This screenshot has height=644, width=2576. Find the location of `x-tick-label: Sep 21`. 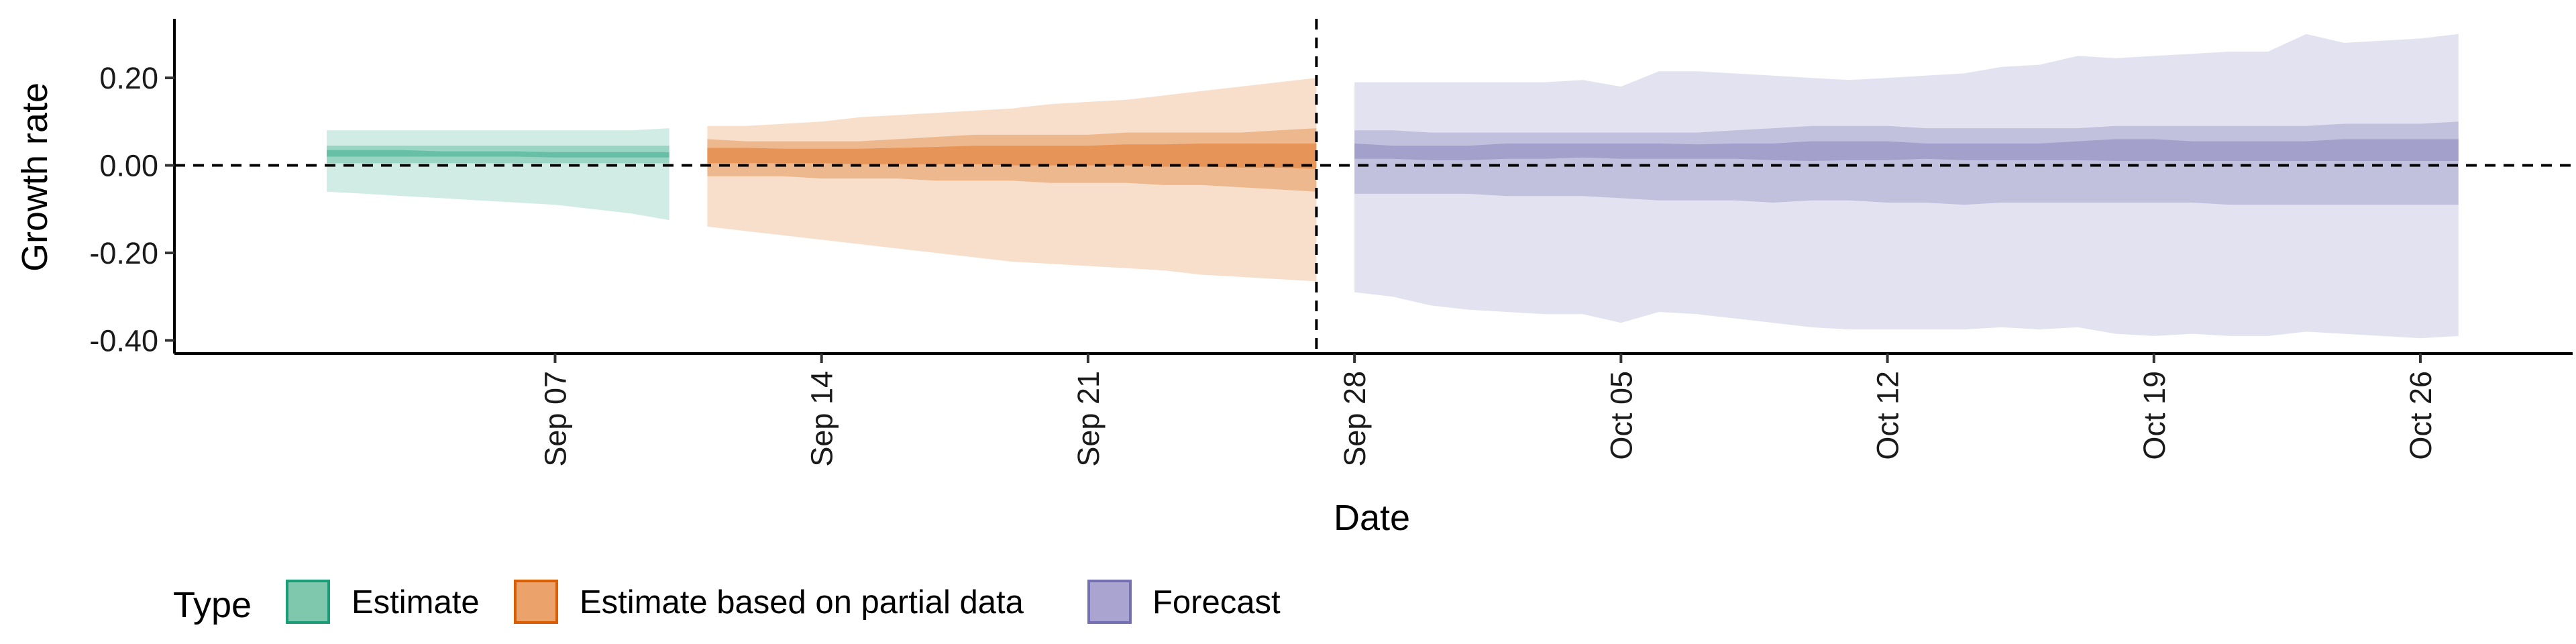

x-tick-label: Sep 21 is located at coordinates (1088, 419).